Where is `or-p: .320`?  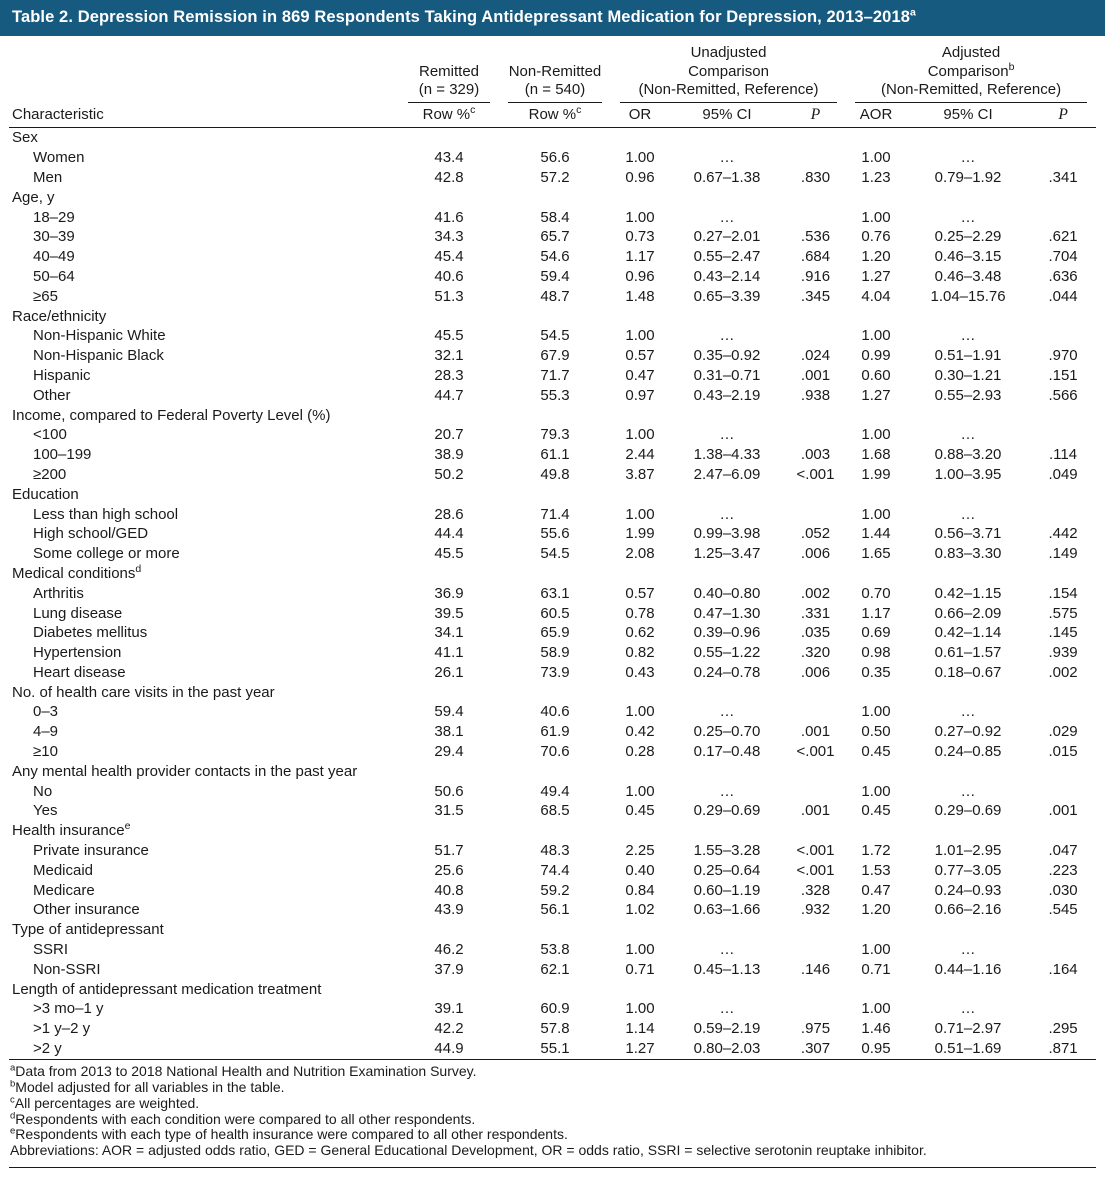
or-p: .320 is located at coordinates (815, 653).